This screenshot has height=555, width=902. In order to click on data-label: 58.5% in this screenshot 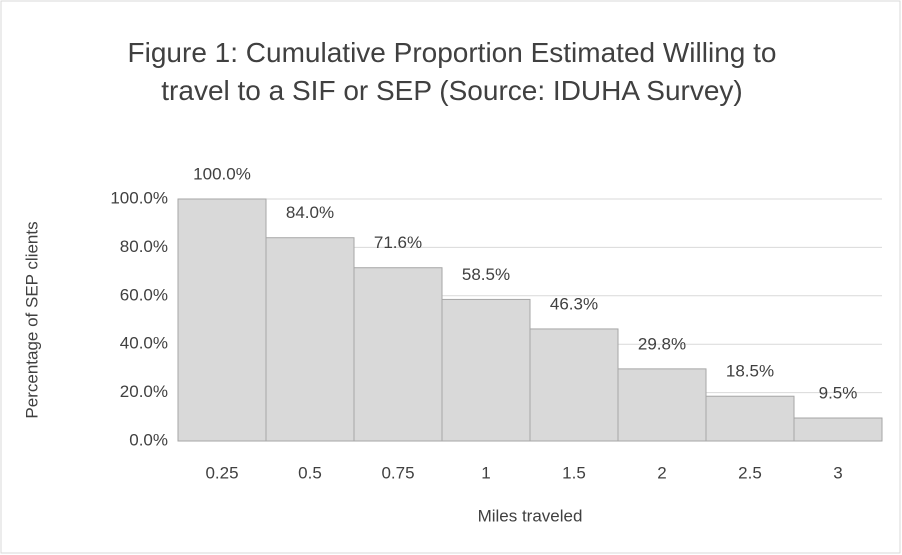, I will do `click(486, 274)`.